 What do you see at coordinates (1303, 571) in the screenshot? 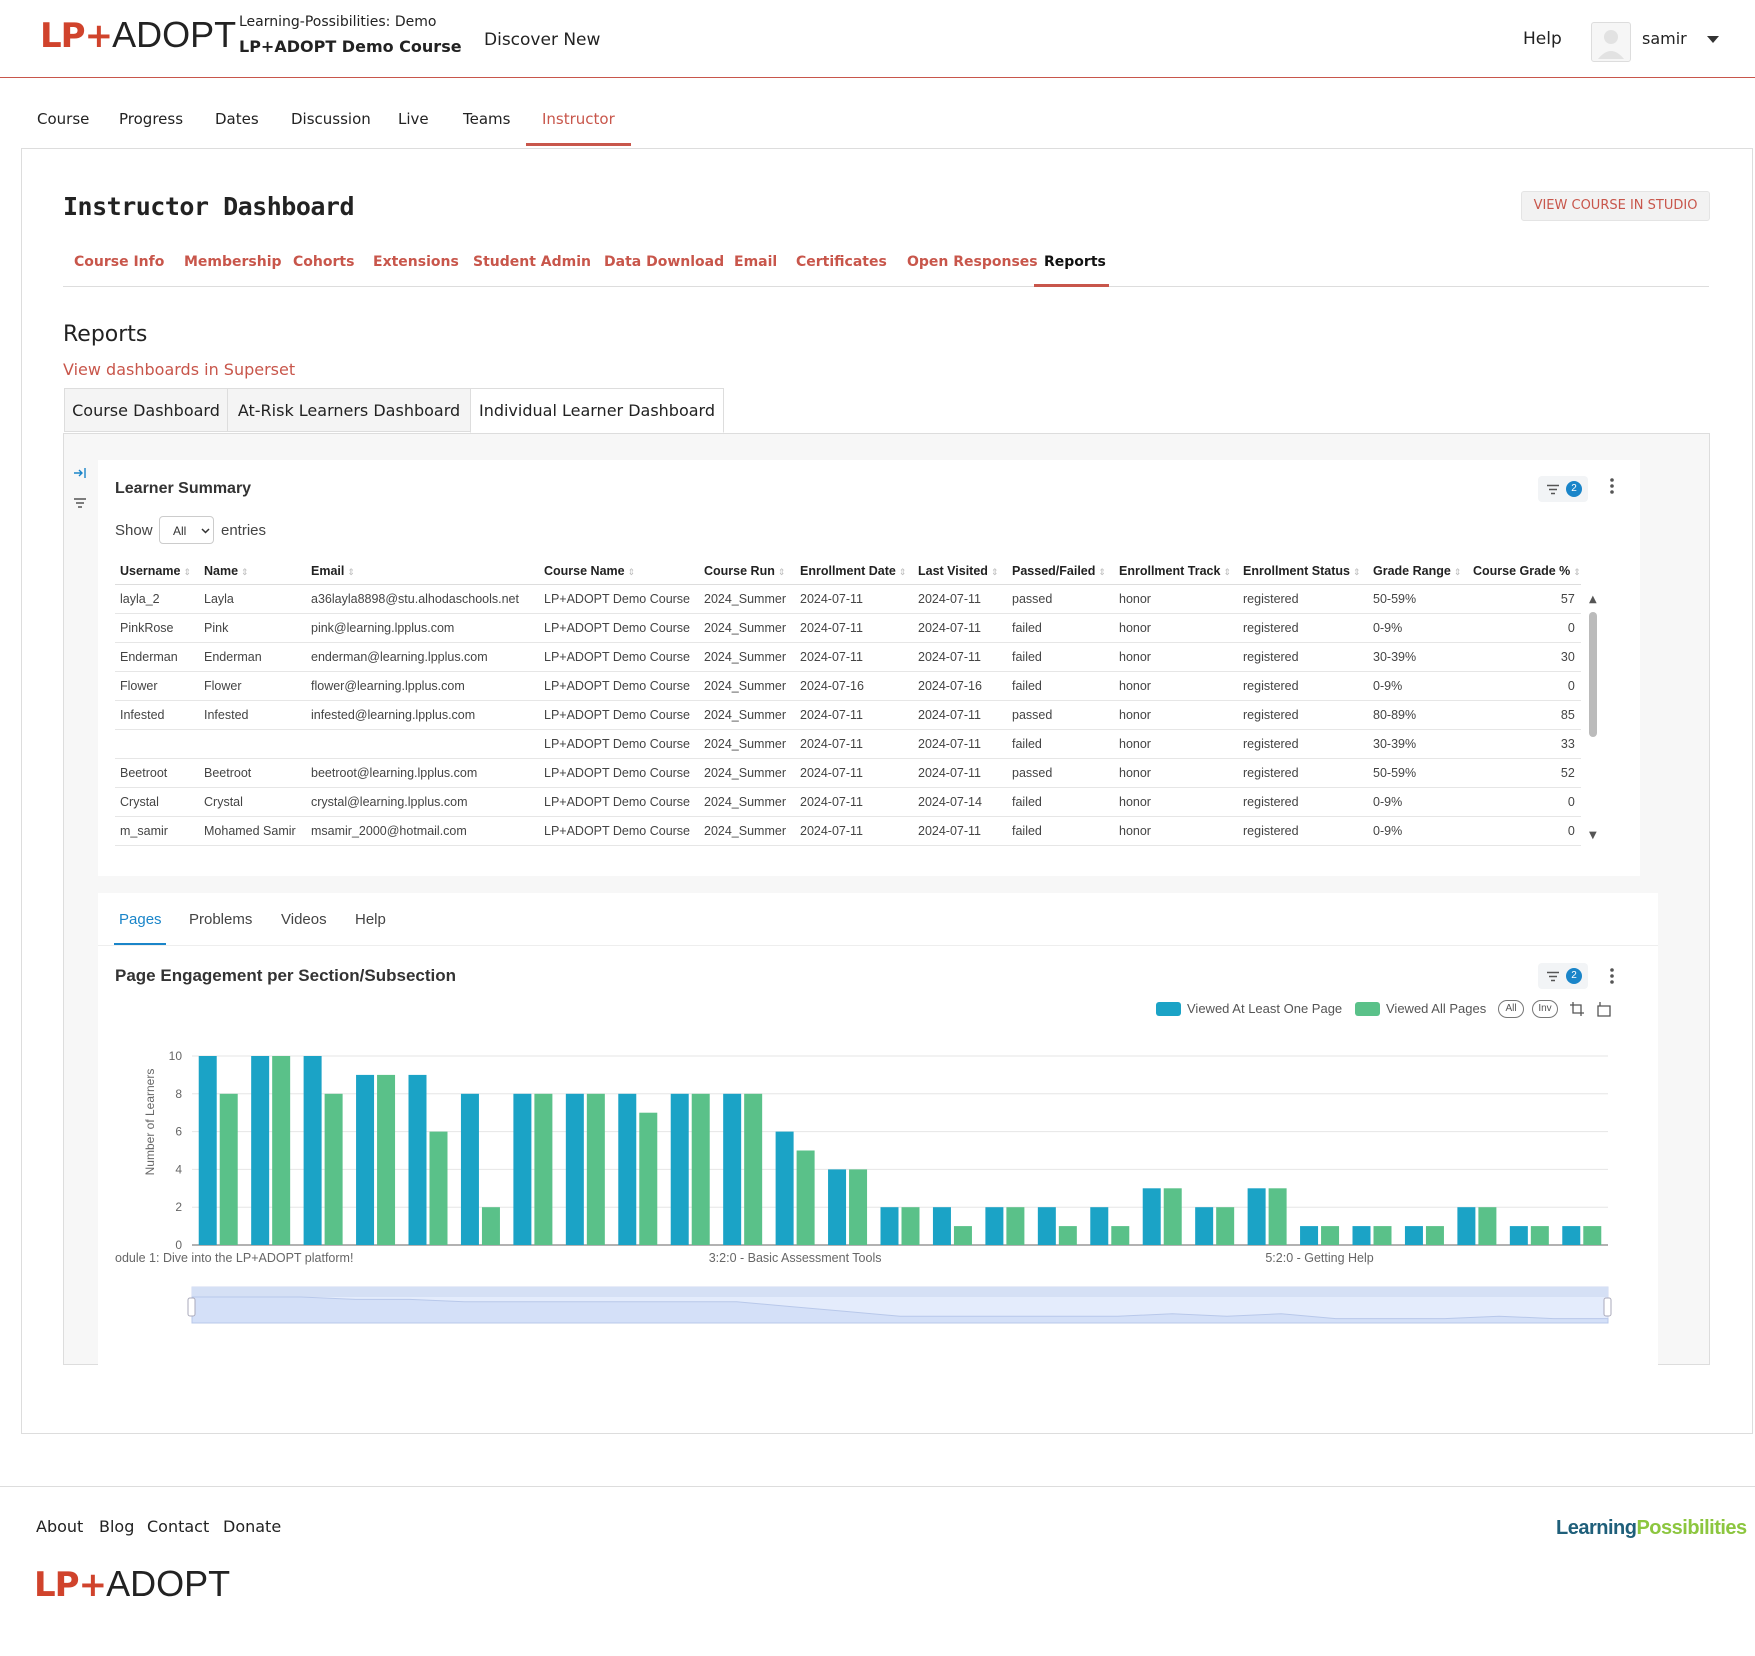
I see `column-header: Enrollment Status ⇕` at bounding box center [1303, 571].